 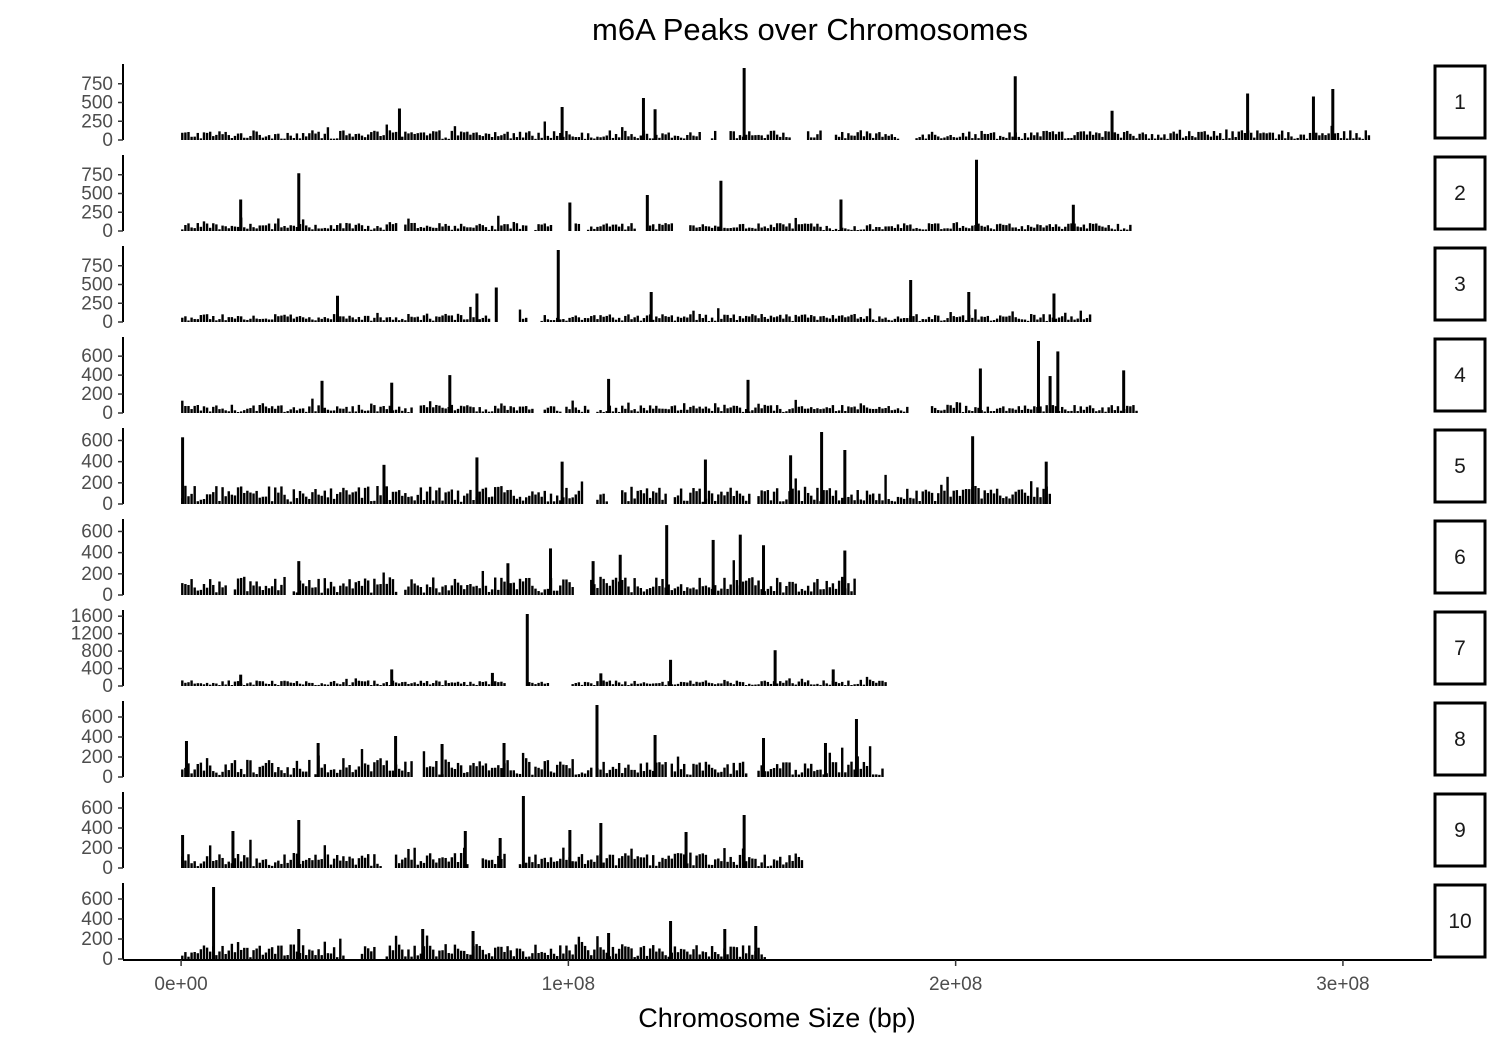 I want to click on y-tick-label: 400, so click(x=97, y=462).